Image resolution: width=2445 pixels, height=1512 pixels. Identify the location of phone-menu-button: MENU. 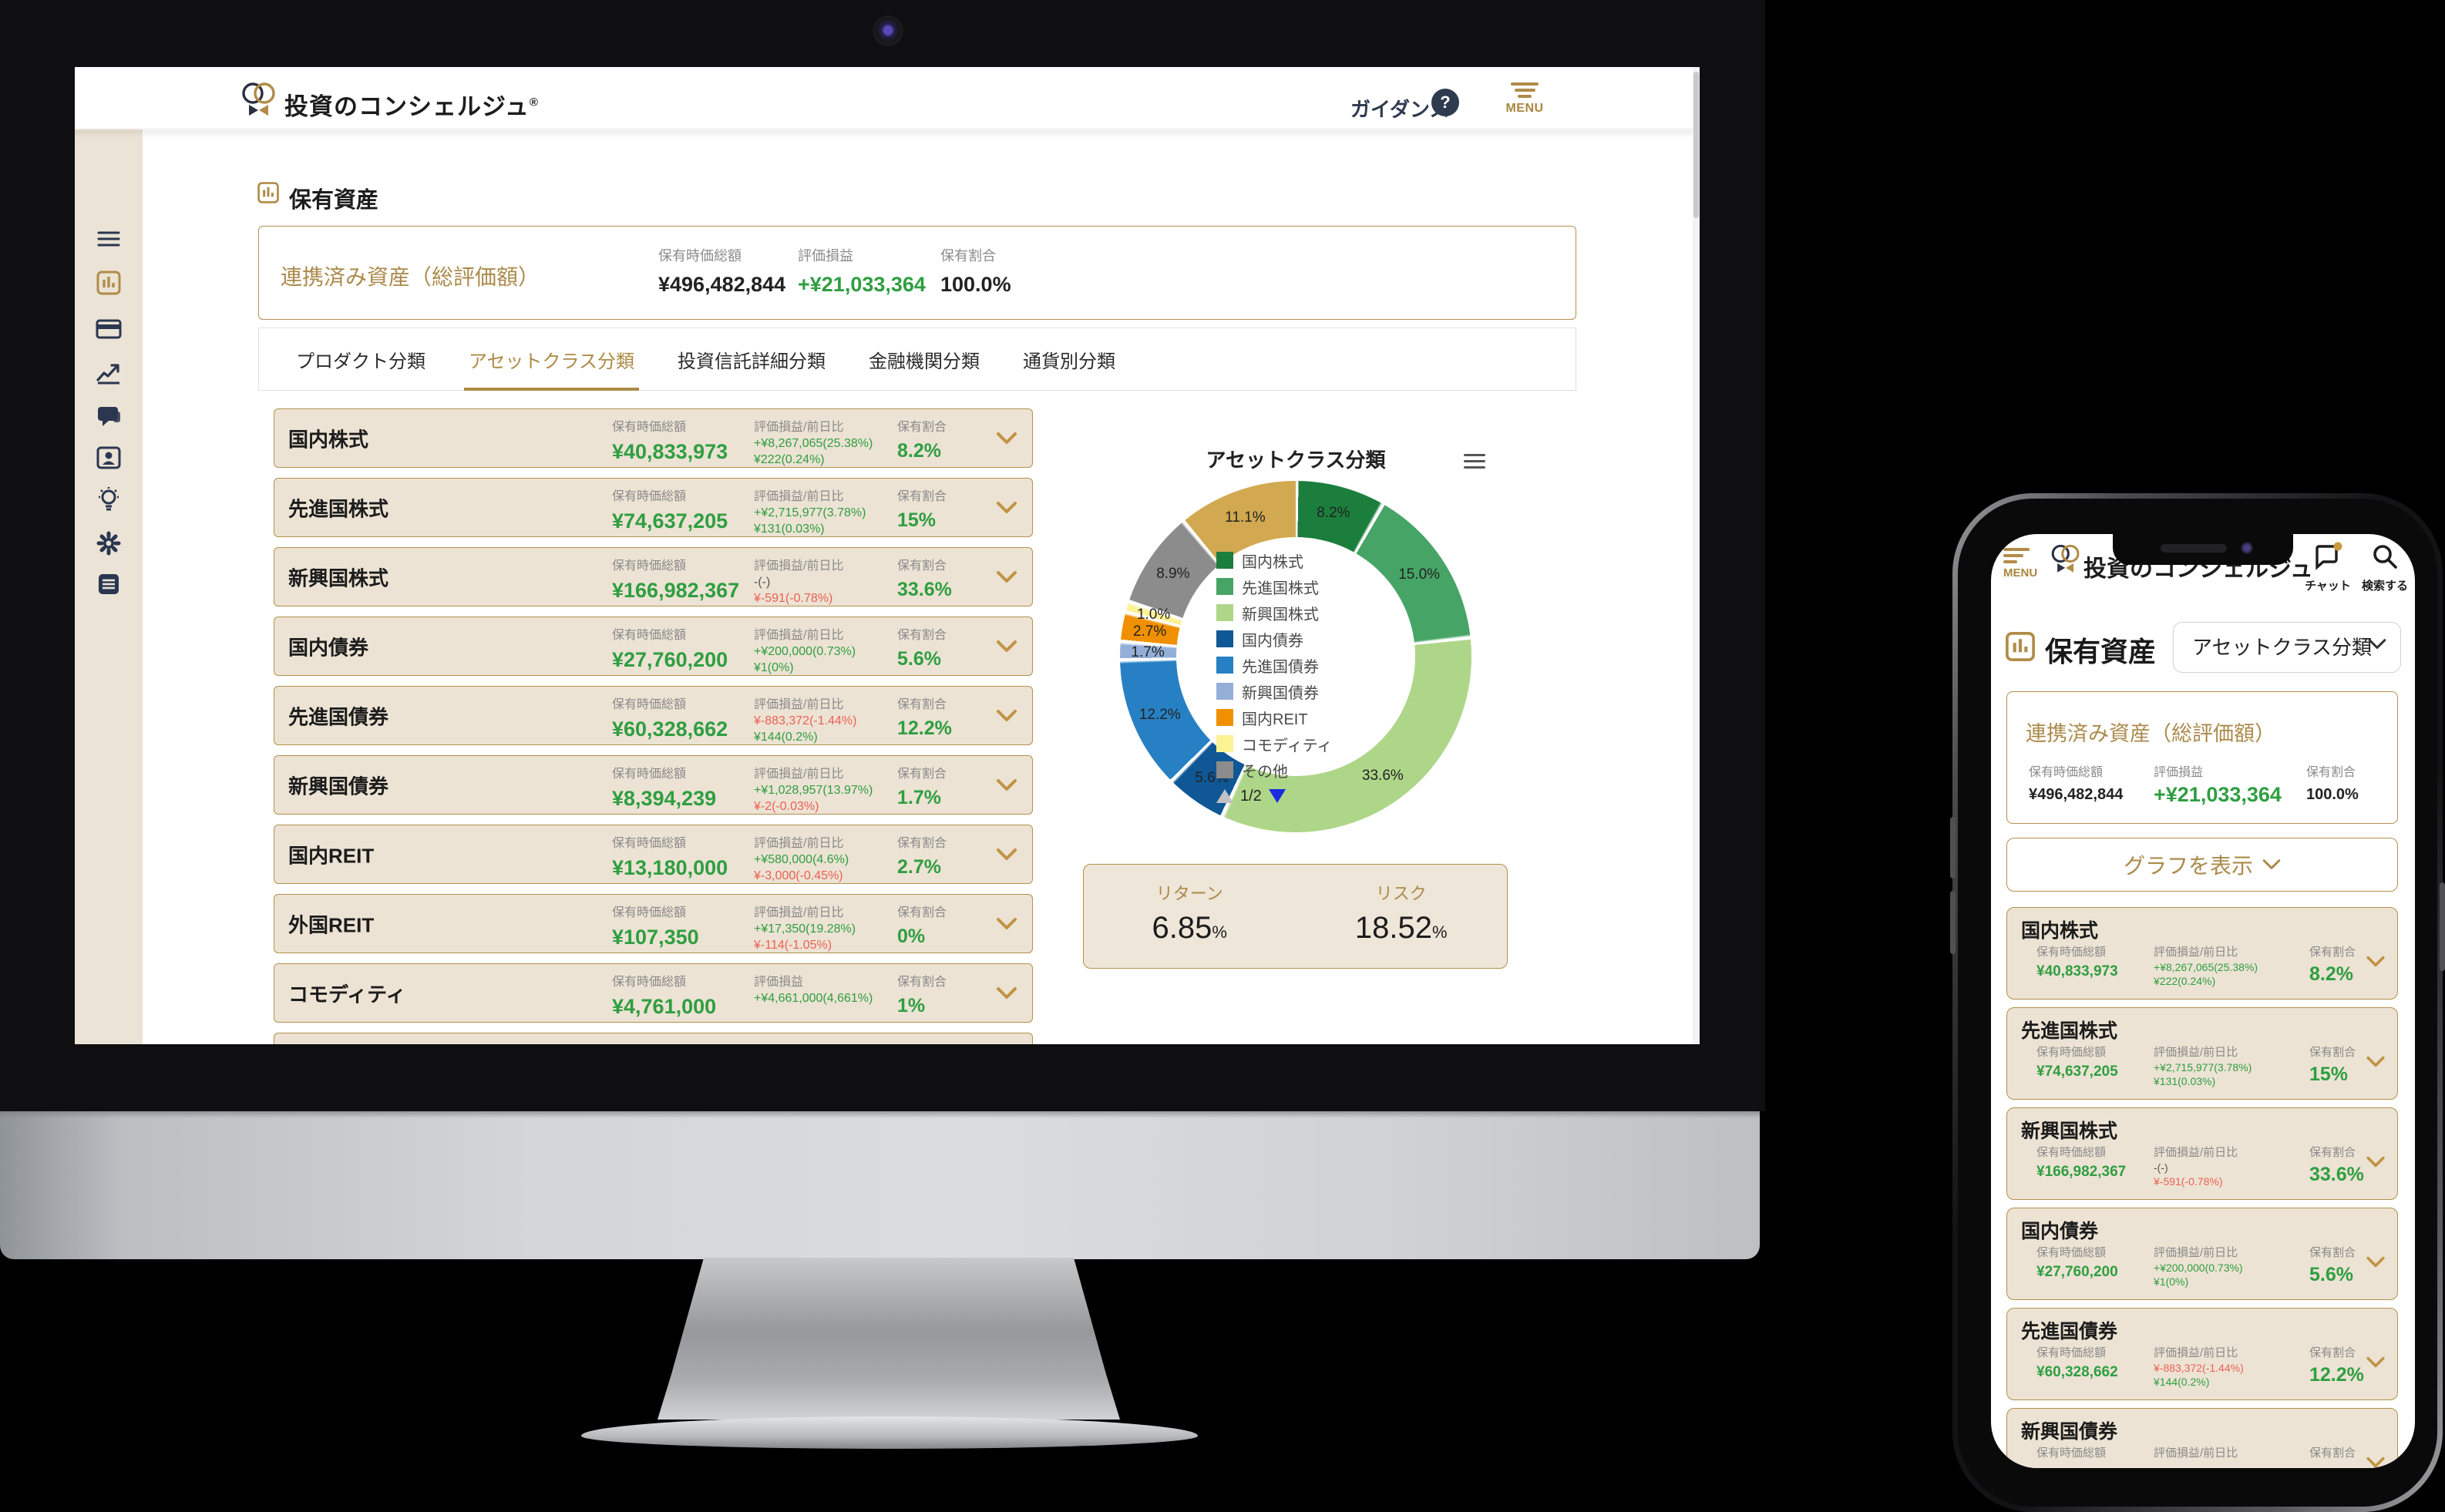
(2021, 563).